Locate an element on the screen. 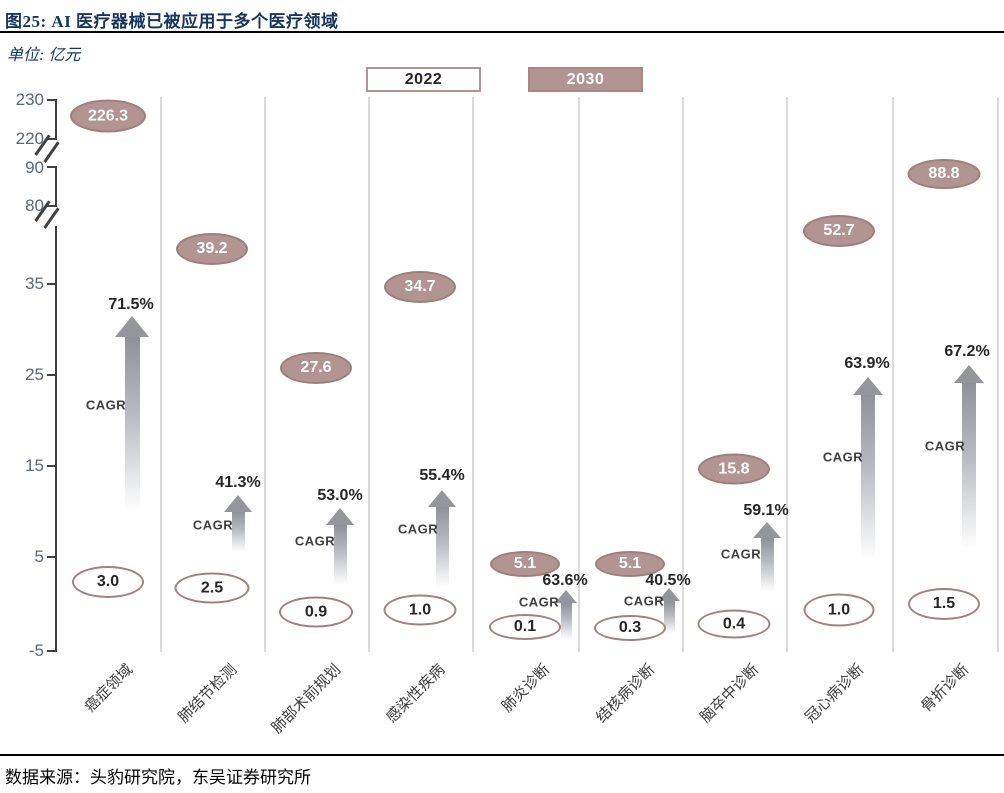 Image resolution: width=1004 pixels, height=793 pixels. bubble-2030-value: 15.8 is located at coordinates (734, 469).